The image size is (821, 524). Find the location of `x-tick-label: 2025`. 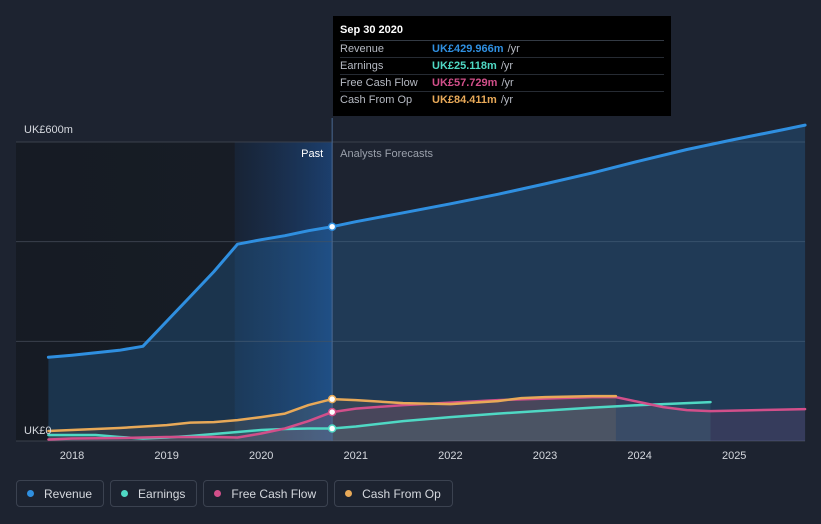

x-tick-label: 2025 is located at coordinates (734, 456).